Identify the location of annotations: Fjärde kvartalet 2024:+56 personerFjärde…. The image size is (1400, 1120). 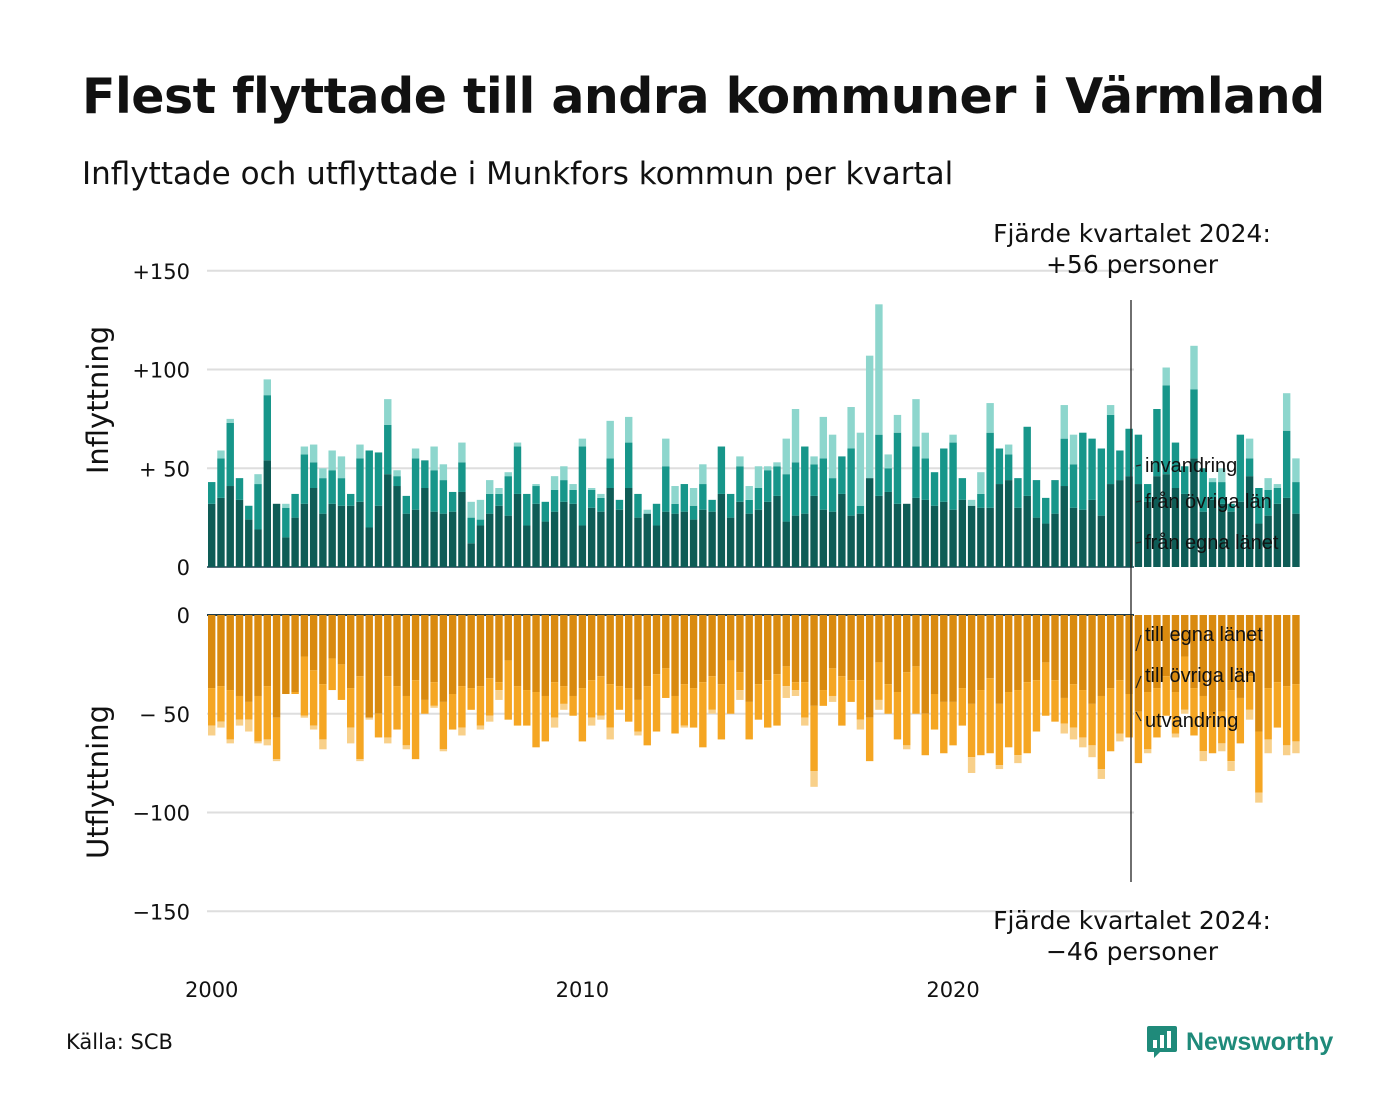
(1132, 592).